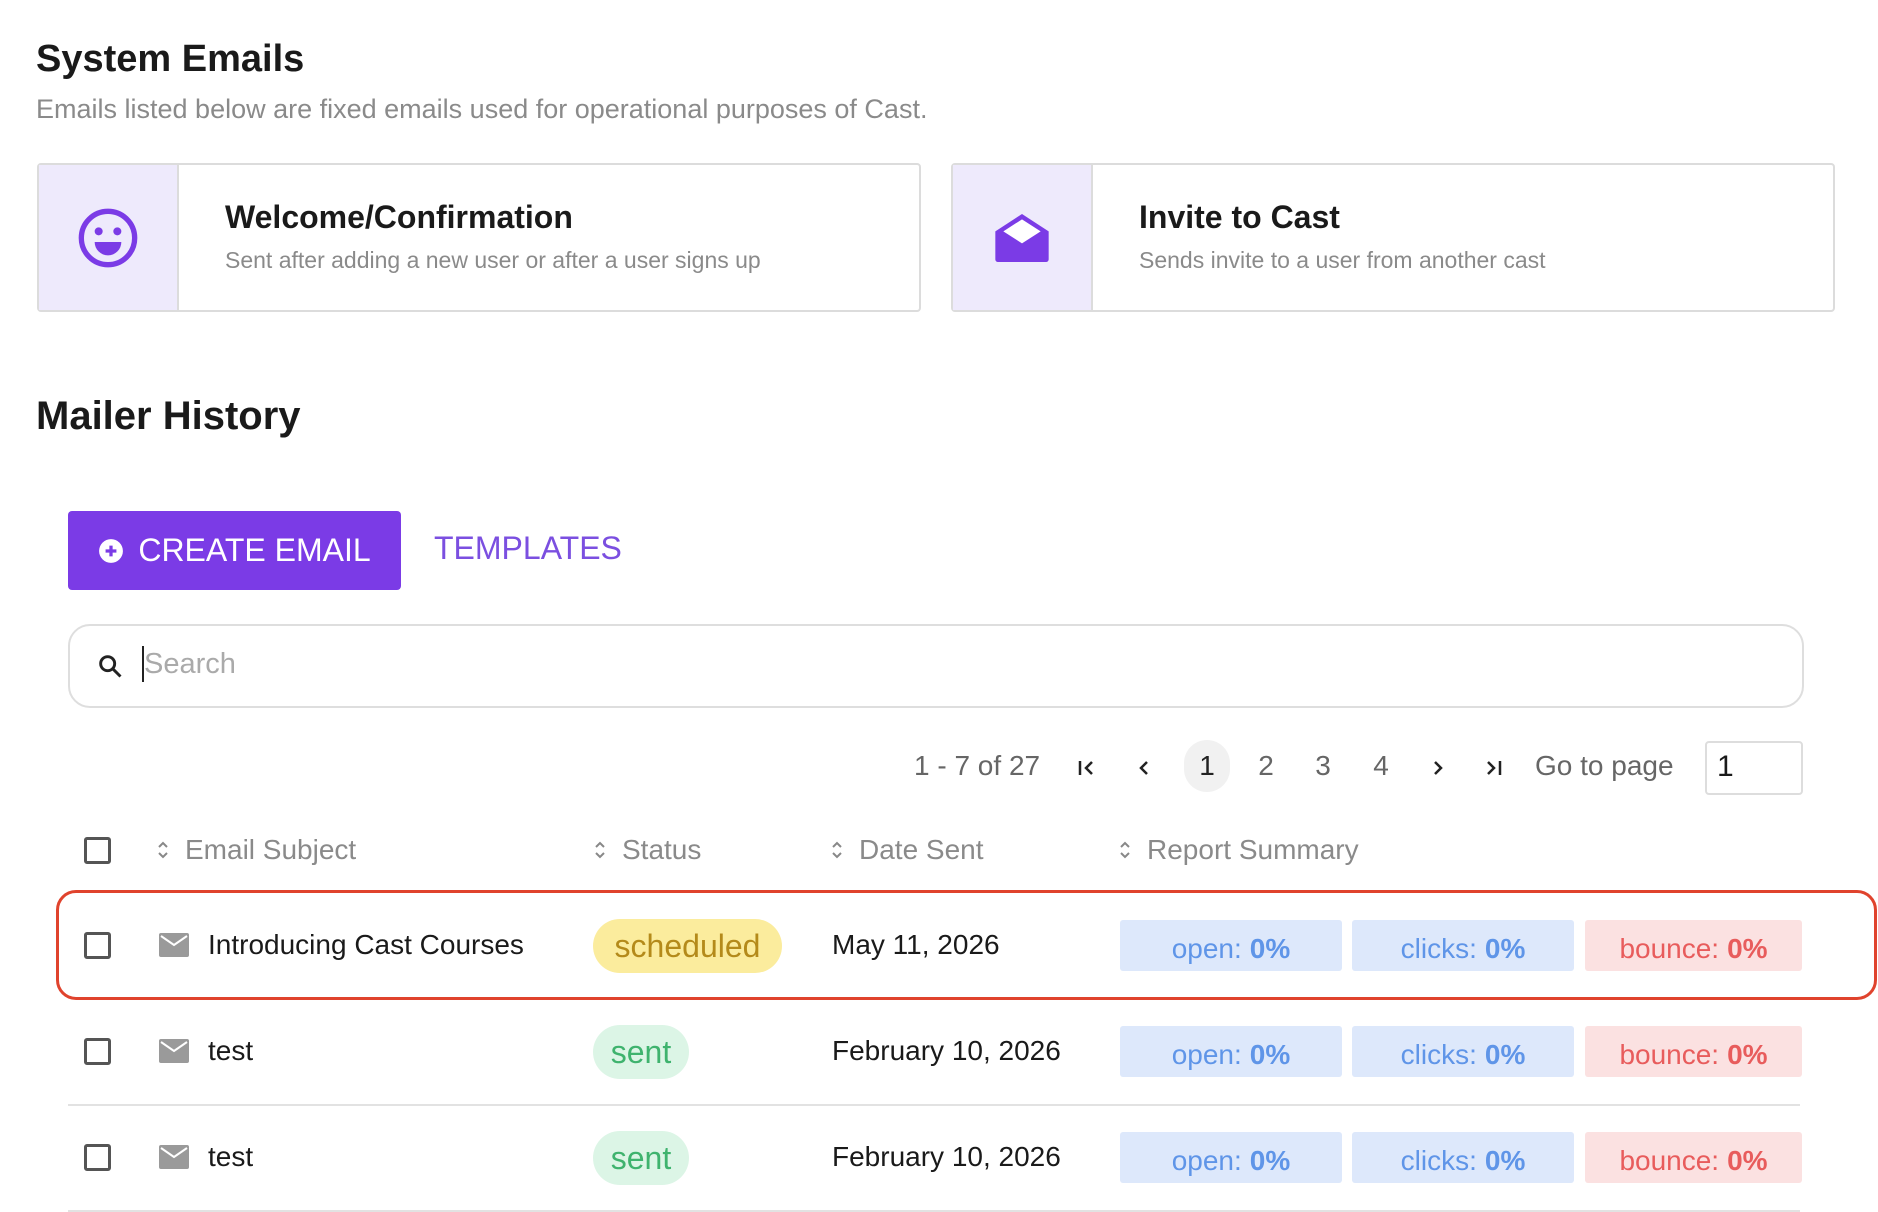  I want to click on smiley-icon, so click(108, 237).